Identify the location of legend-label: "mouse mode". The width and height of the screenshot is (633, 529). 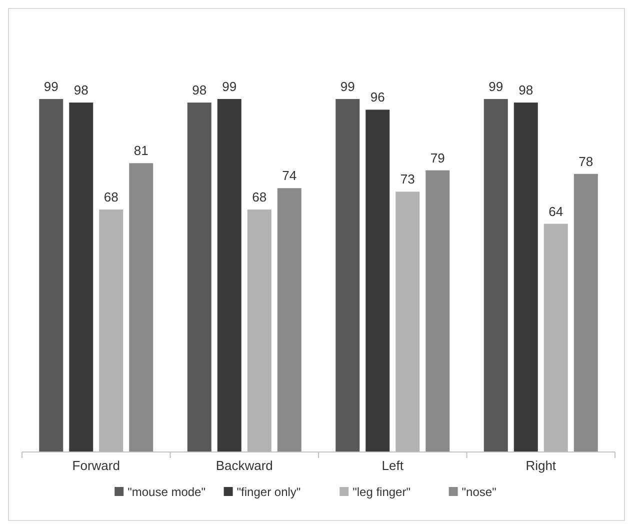
(167, 492).